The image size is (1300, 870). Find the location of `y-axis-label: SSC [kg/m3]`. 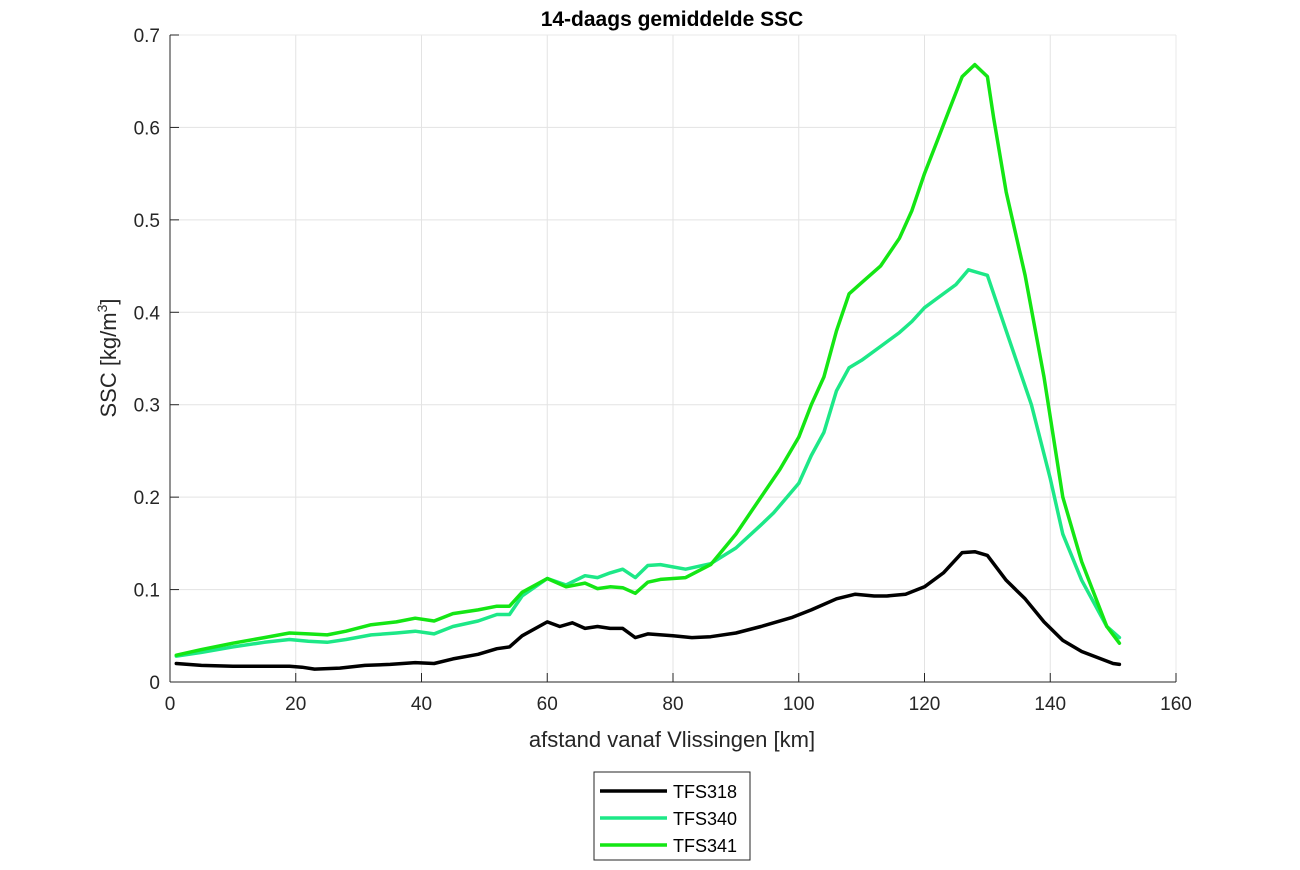

y-axis-label: SSC [kg/m3] is located at coordinates (107, 357).